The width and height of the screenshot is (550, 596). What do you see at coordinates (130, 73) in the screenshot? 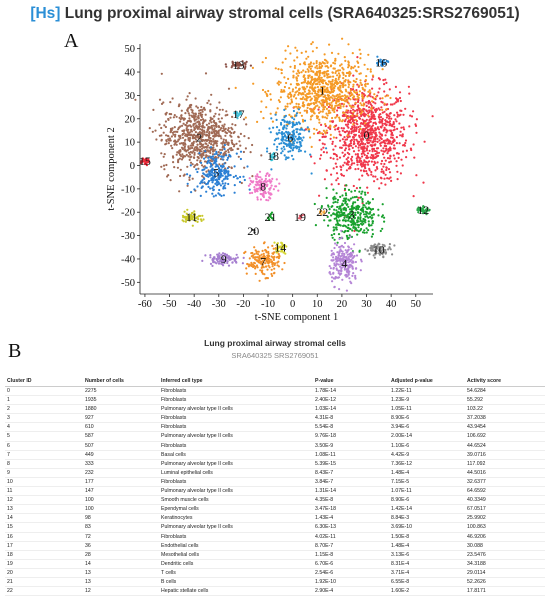
I see `y-tick-label: 40` at bounding box center [130, 73].